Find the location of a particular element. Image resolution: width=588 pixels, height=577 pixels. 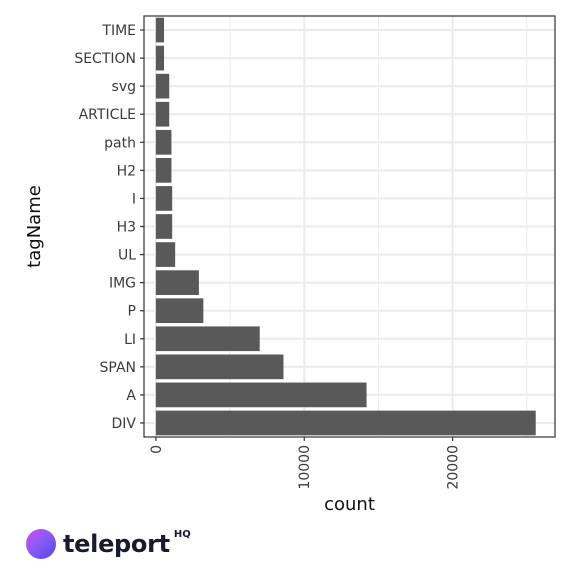

bar-h2 is located at coordinates (163, 170).